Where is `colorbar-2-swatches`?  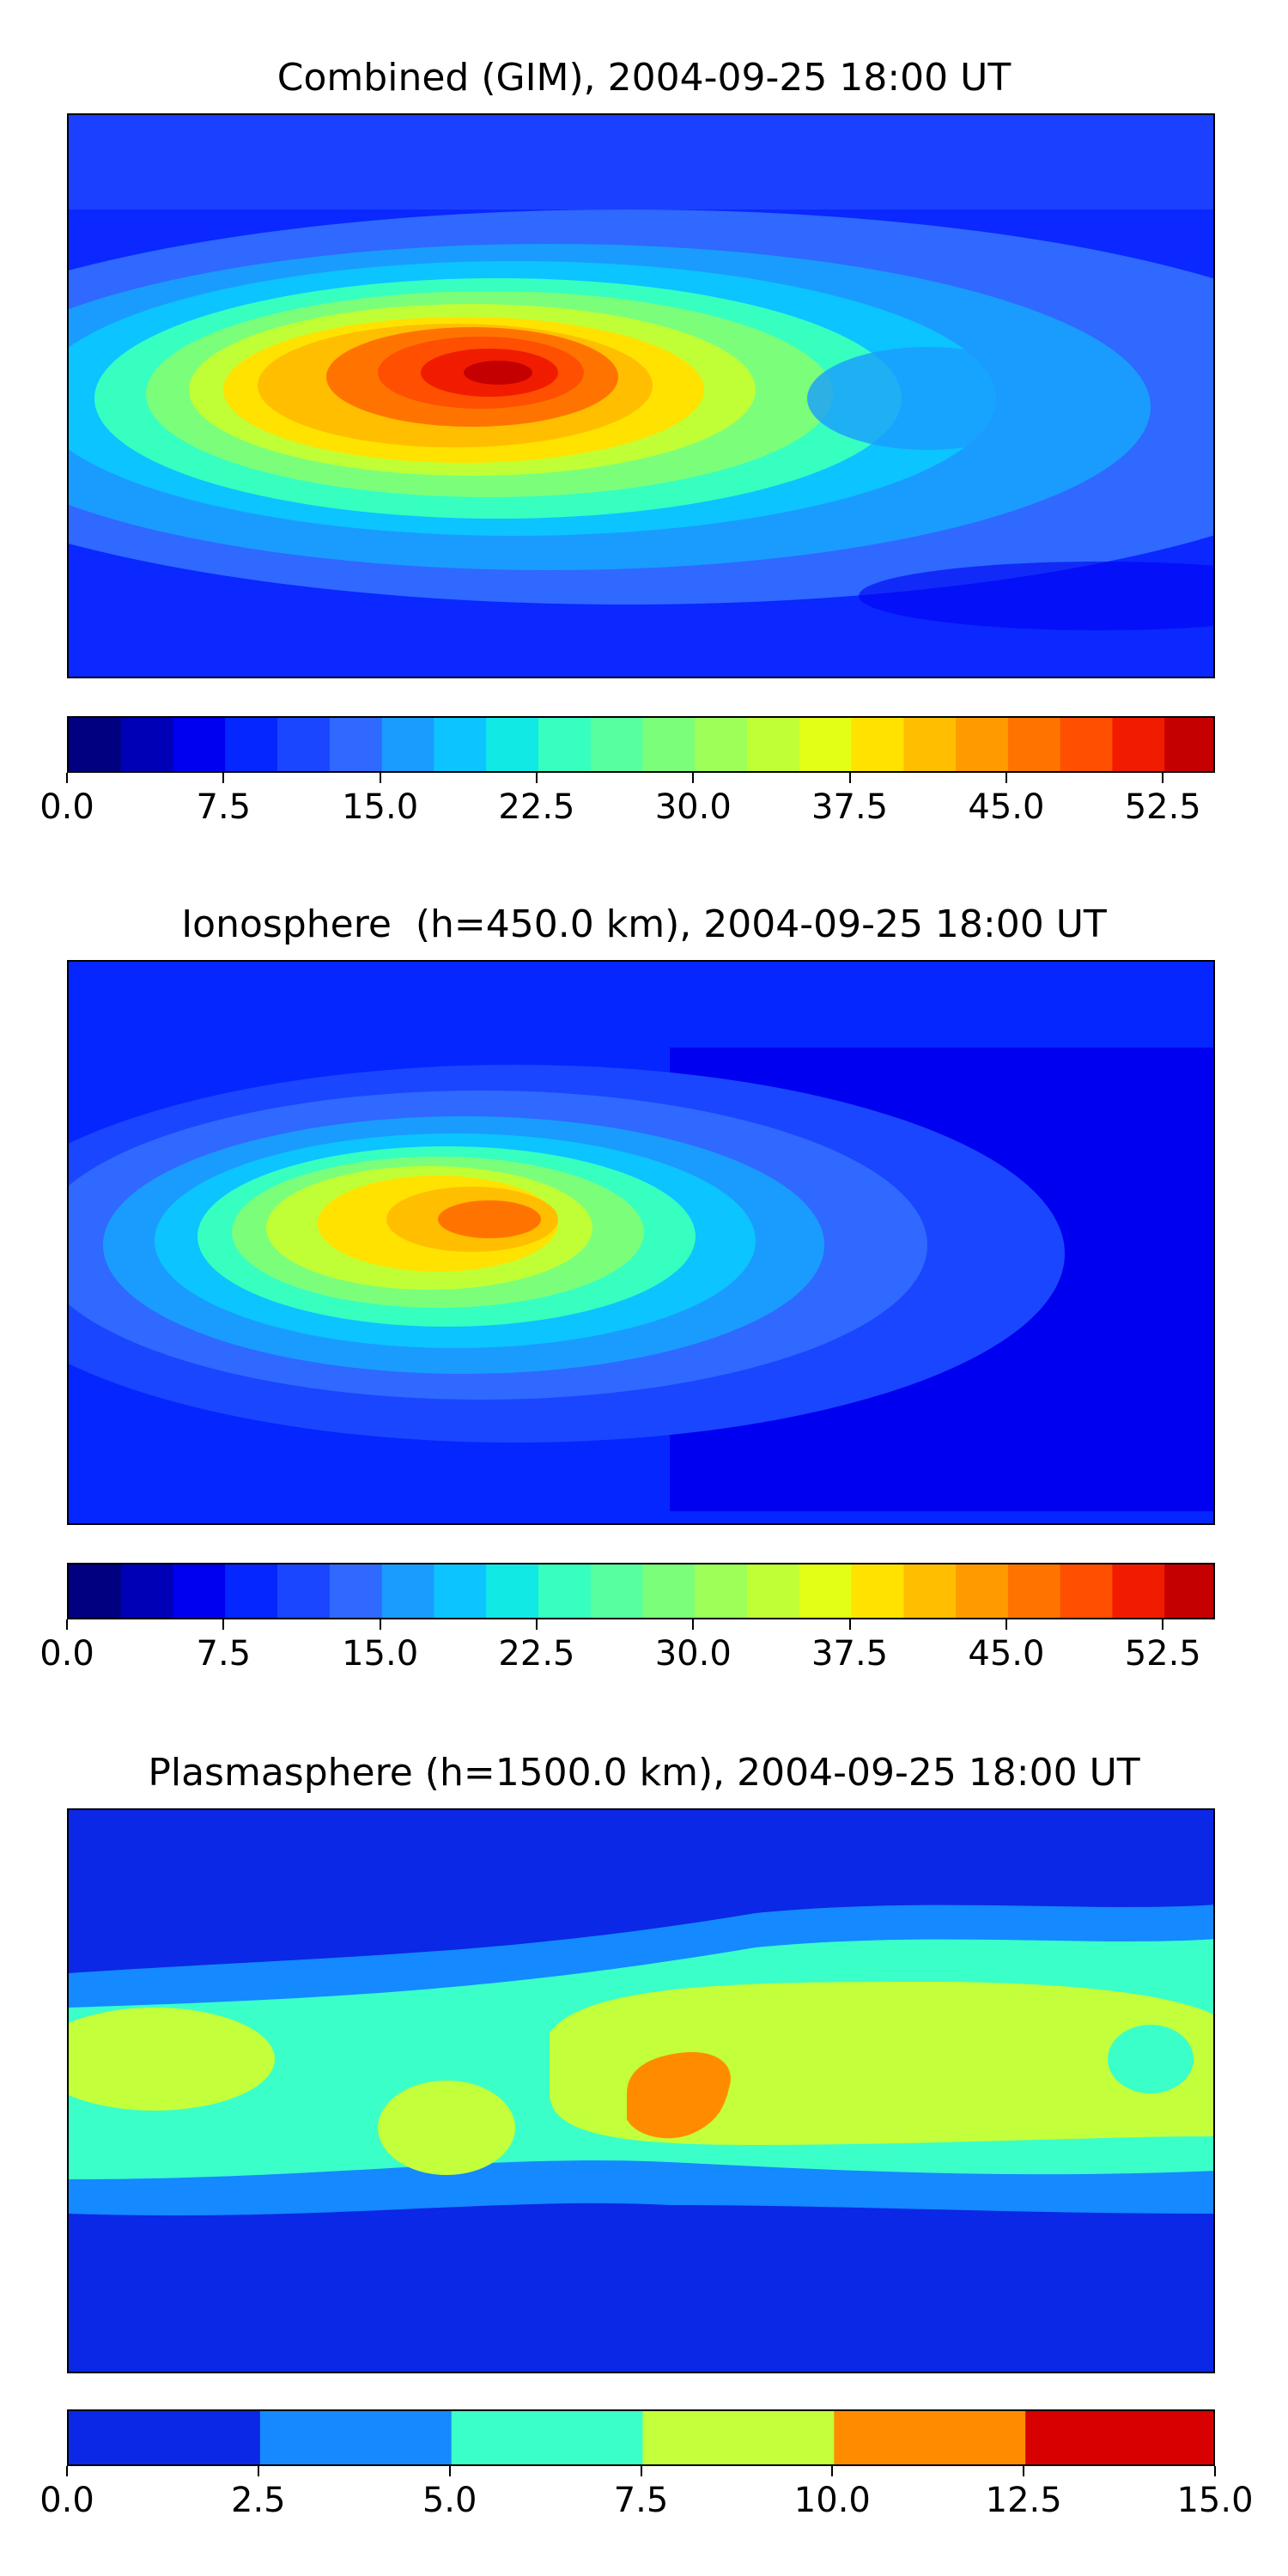
colorbar-2-swatches is located at coordinates (641, 1591).